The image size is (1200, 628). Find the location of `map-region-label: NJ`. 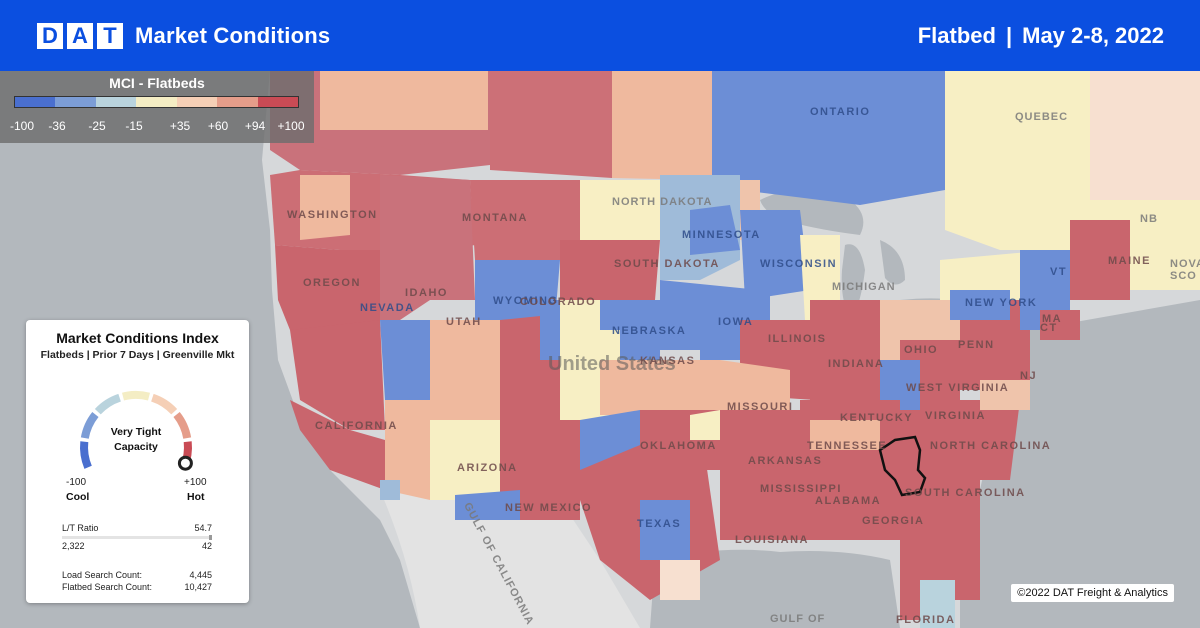

map-region-label: NJ is located at coordinates (1029, 376).